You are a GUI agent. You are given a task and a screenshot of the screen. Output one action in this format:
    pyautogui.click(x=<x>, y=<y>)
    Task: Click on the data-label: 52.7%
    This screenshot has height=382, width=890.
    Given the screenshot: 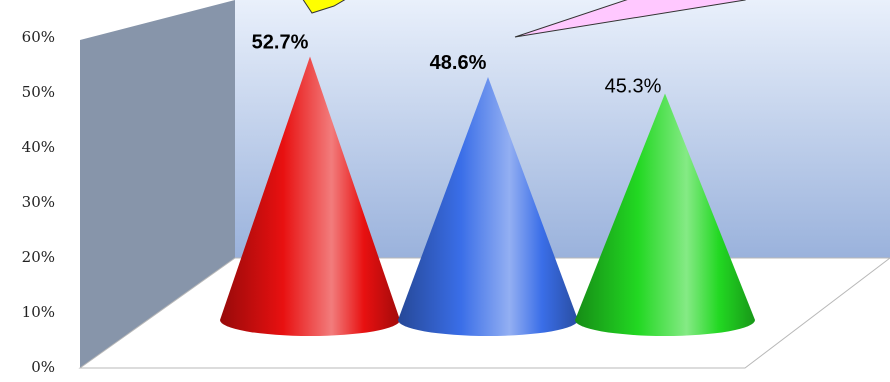 What is the action you would take?
    pyautogui.click(x=280, y=43)
    